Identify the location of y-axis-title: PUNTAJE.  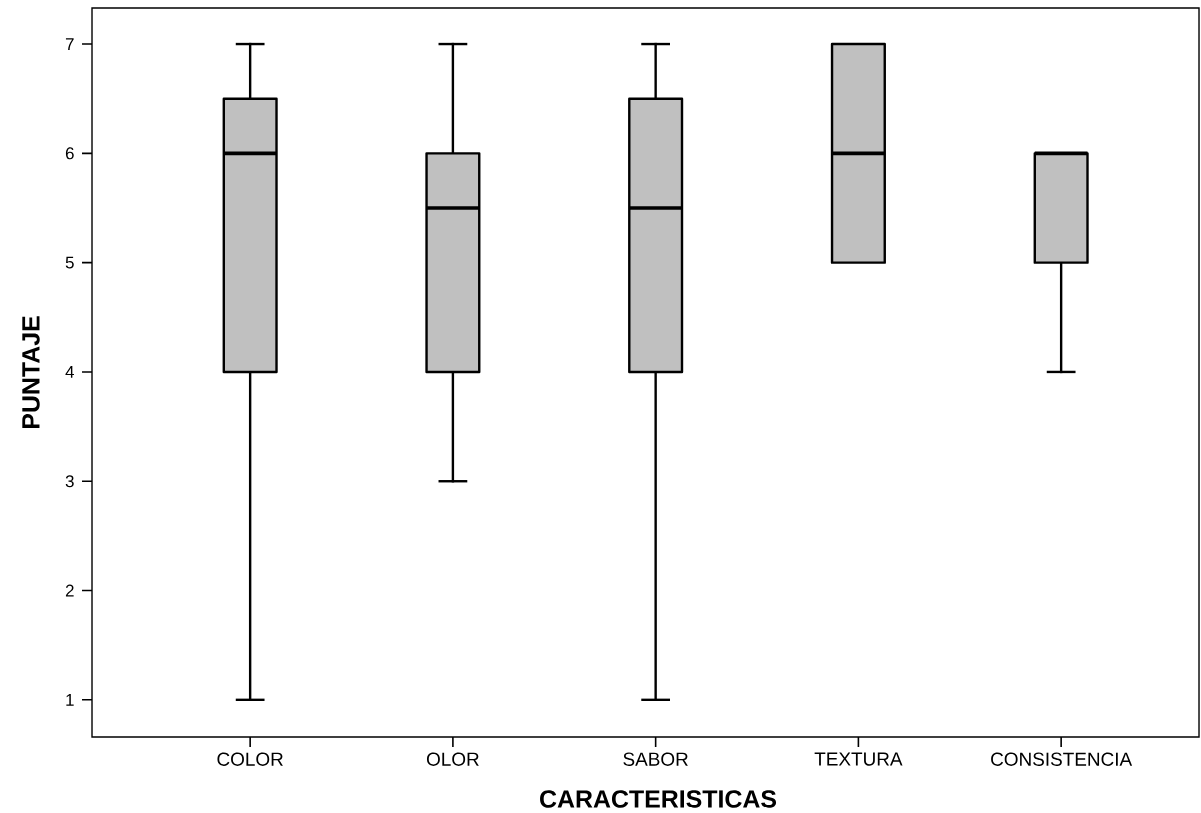
(31, 372).